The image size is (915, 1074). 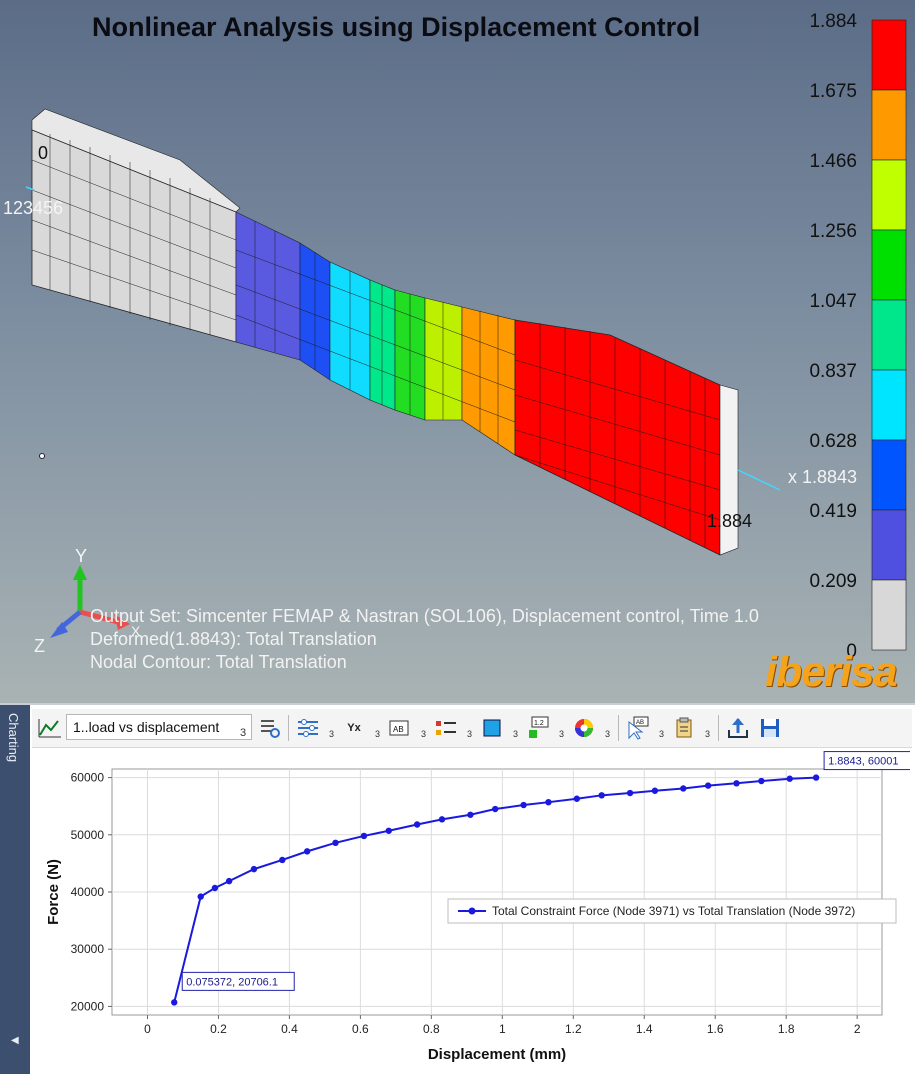 I want to click on x-axis-title: Displacement (mm), so click(x=497, y=1054).